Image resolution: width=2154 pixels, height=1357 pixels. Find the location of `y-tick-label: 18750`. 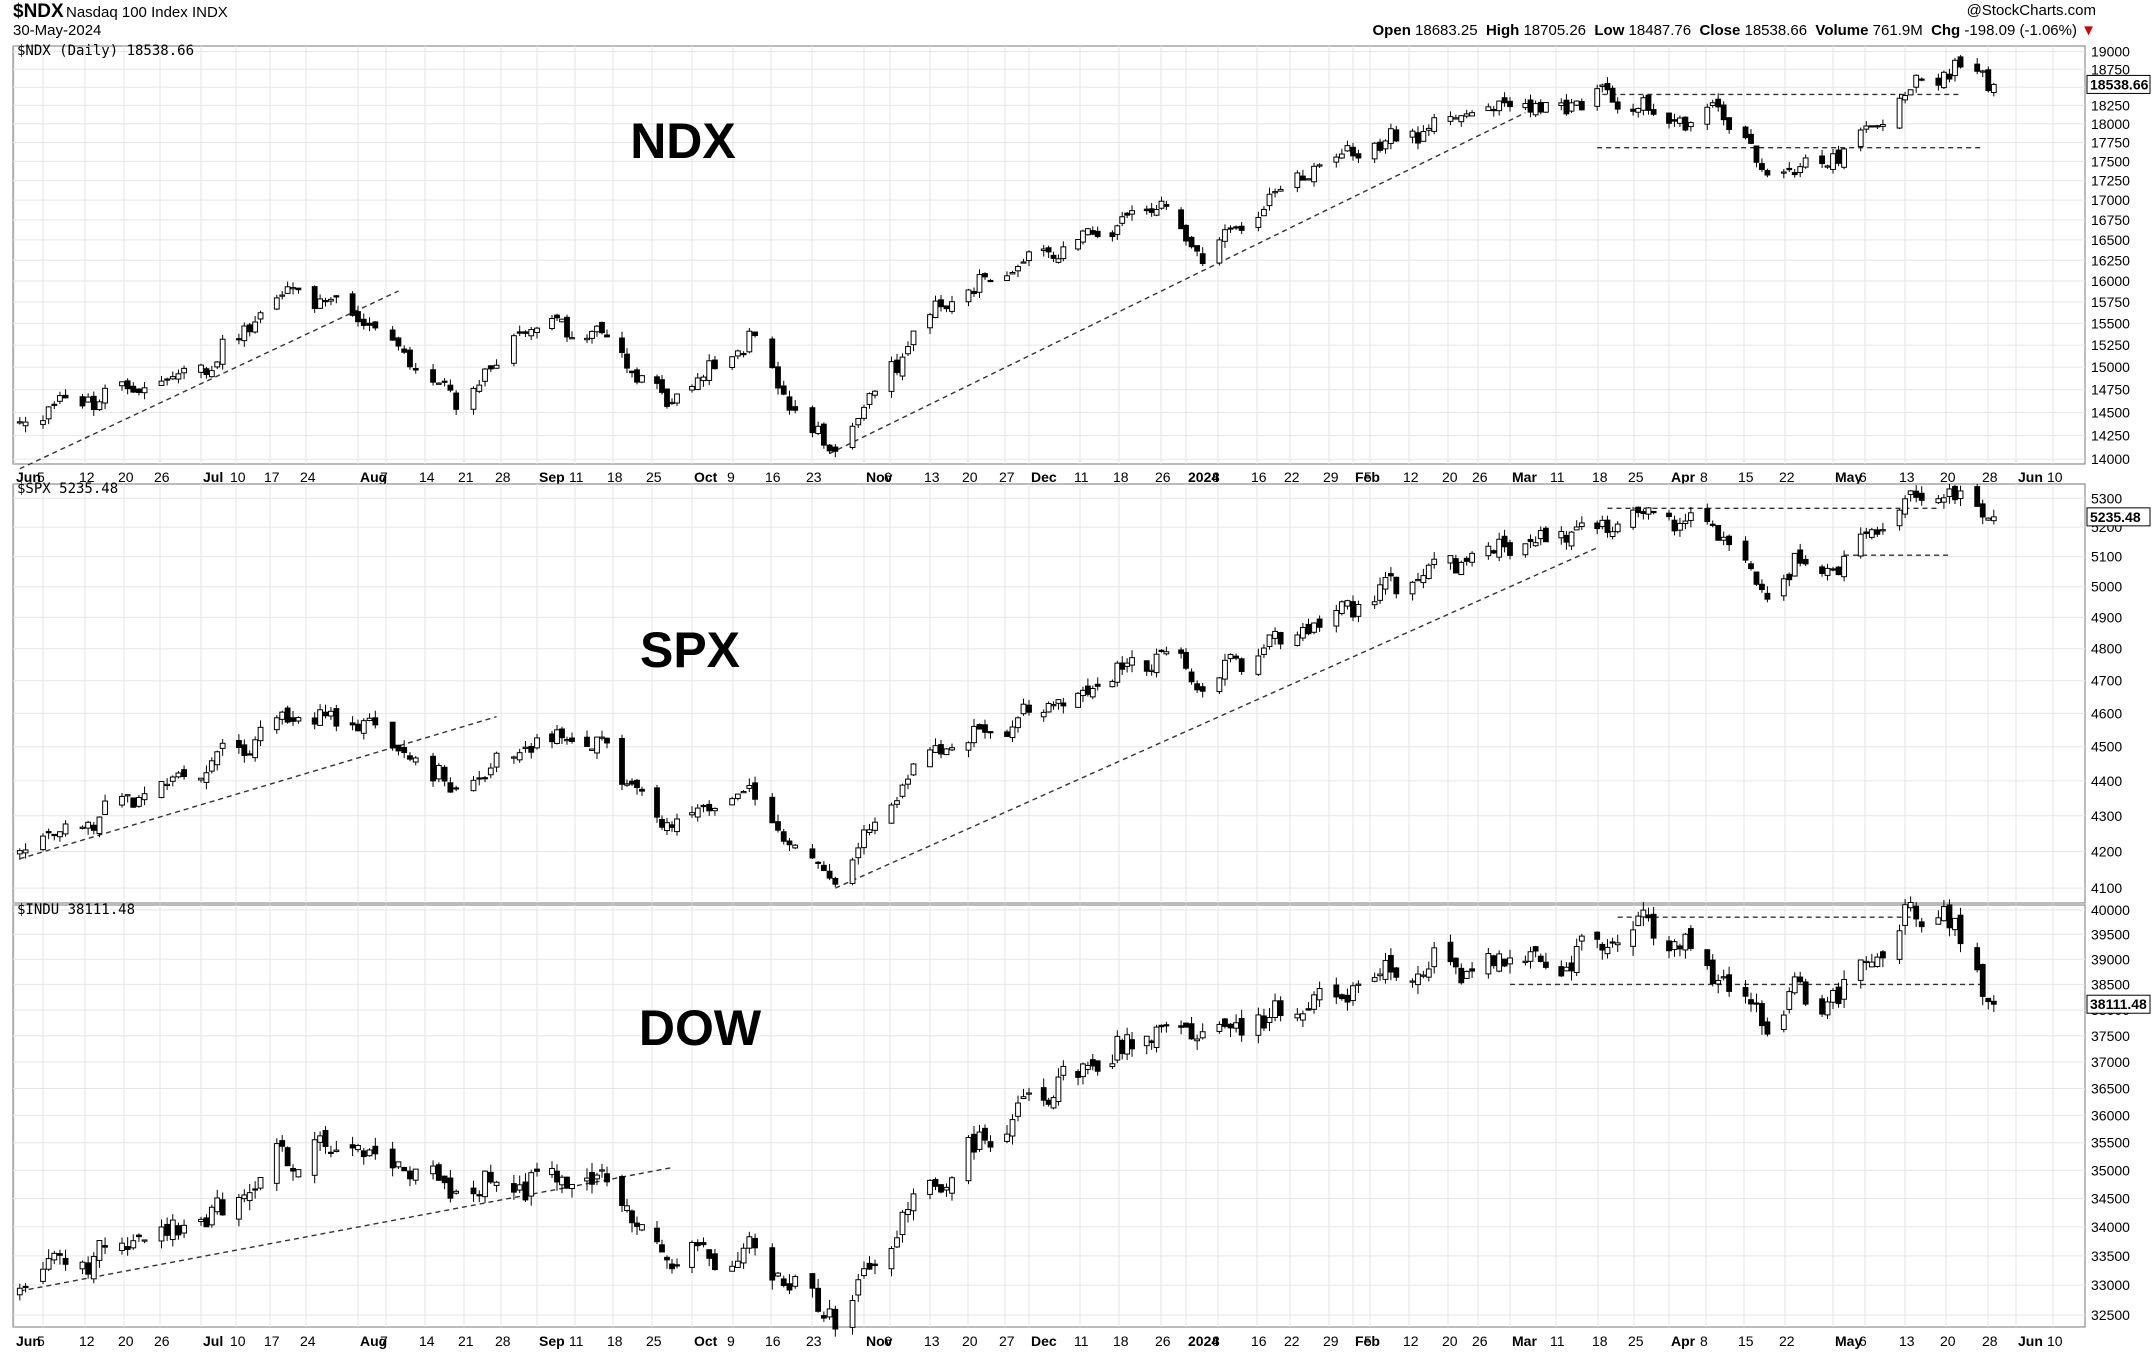

y-tick-label: 18750 is located at coordinates (2110, 69).